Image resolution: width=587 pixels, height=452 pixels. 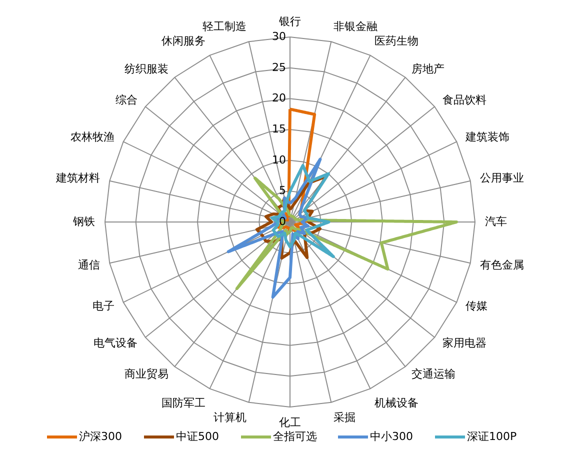 What do you see at coordinates (92, 137) in the screenshot?
I see `spoke-label: 农林牧渔` at bounding box center [92, 137].